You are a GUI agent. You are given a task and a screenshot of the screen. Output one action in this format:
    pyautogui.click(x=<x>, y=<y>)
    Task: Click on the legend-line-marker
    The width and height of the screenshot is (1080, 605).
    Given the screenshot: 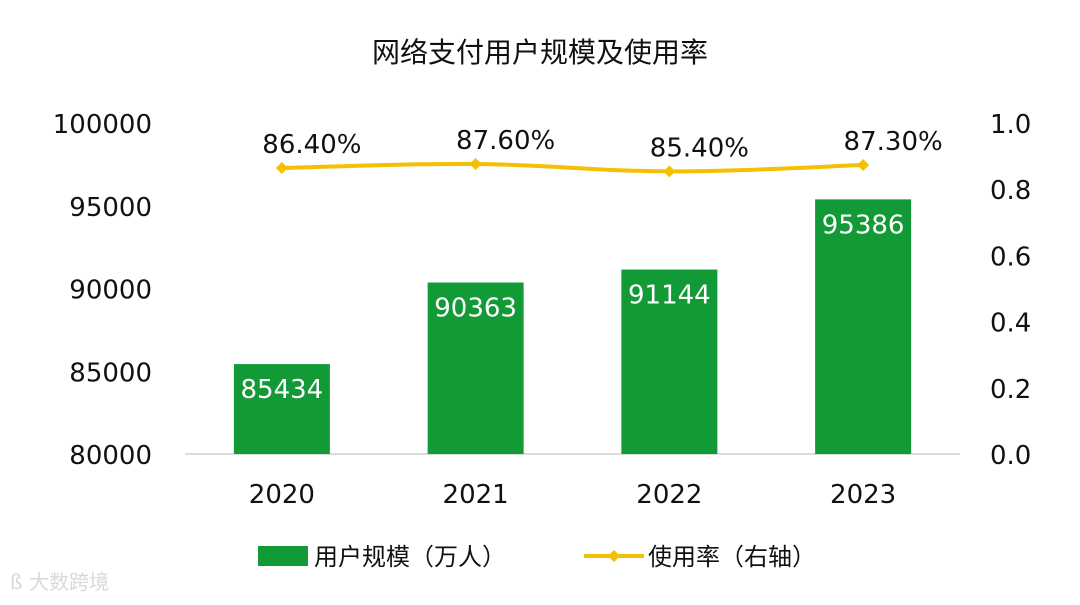 What is the action you would take?
    pyautogui.click(x=614, y=556)
    